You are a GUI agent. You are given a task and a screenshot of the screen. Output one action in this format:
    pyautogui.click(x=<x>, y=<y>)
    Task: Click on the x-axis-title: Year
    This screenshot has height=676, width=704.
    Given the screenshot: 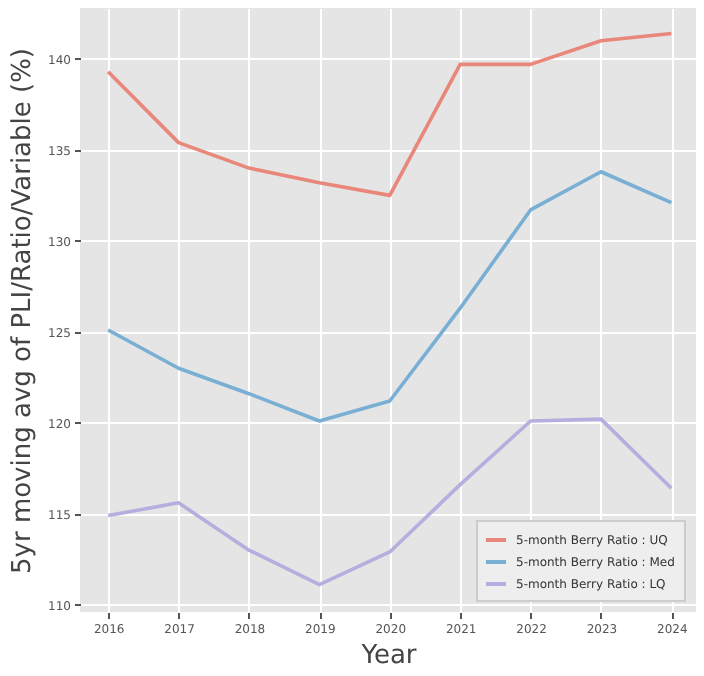 What is the action you would take?
    pyautogui.click(x=388, y=656)
    